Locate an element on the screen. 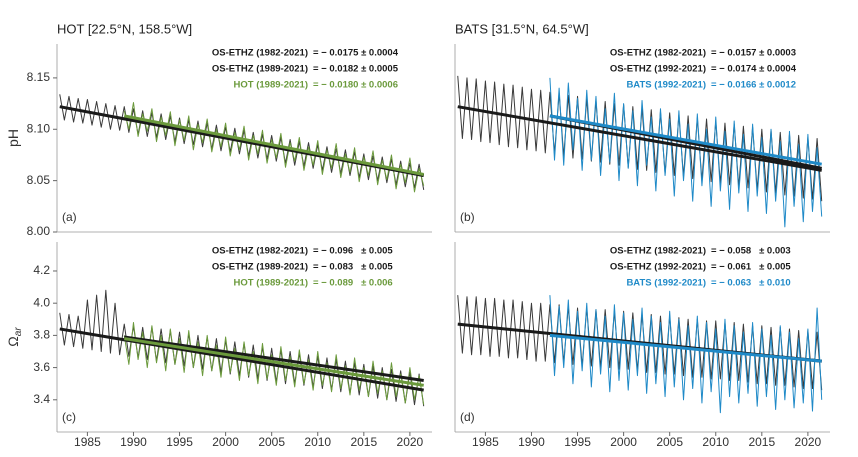  y-axis-label: Ωar is located at coordinates (14, 337).